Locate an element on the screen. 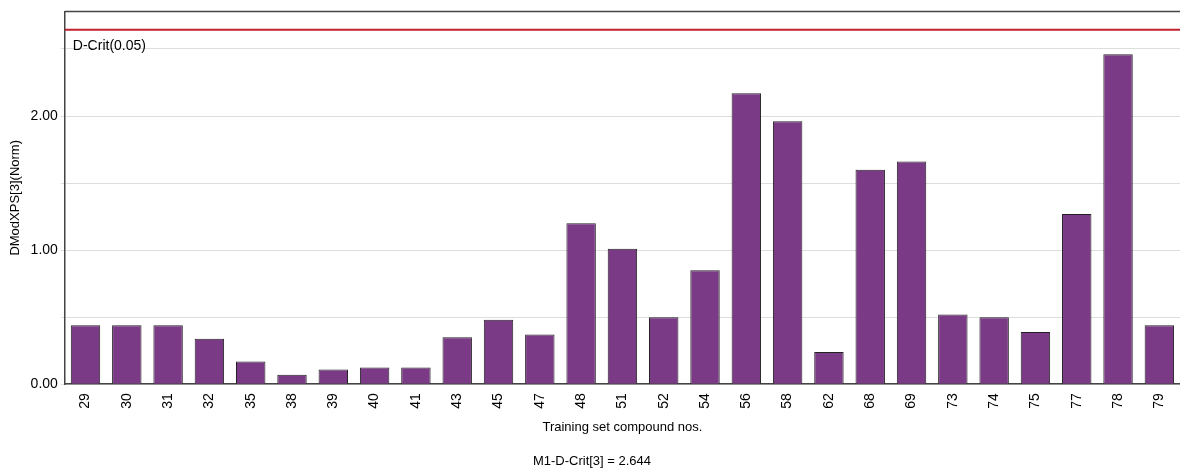 Image resolution: width=1180 pixels, height=475 pixels. x-tick-label: 45 is located at coordinates (497, 401).